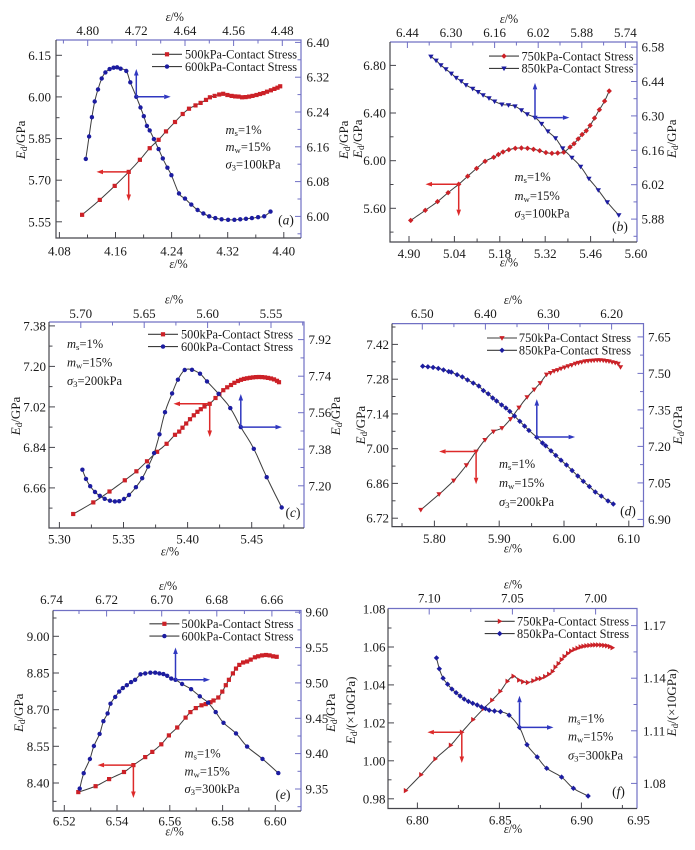 The width and height of the screenshot is (695, 850). I want to click on svg-text: 7.05, so click(659, 482).